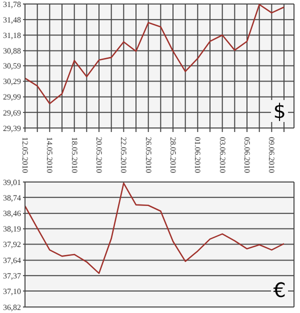 The height and width of the screenshot is (313, 300). I want to click on y-tick-label: 37,92, so click(12, 245).